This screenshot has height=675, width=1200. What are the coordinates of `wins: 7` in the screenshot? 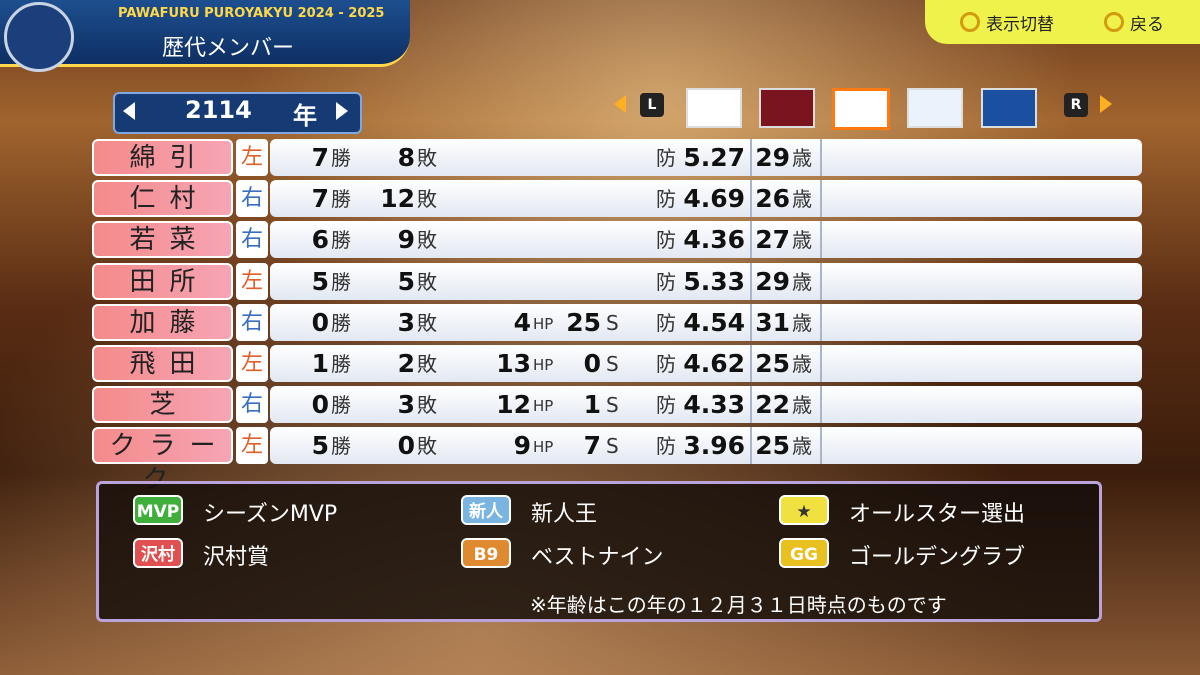 It's located at (320, 157).